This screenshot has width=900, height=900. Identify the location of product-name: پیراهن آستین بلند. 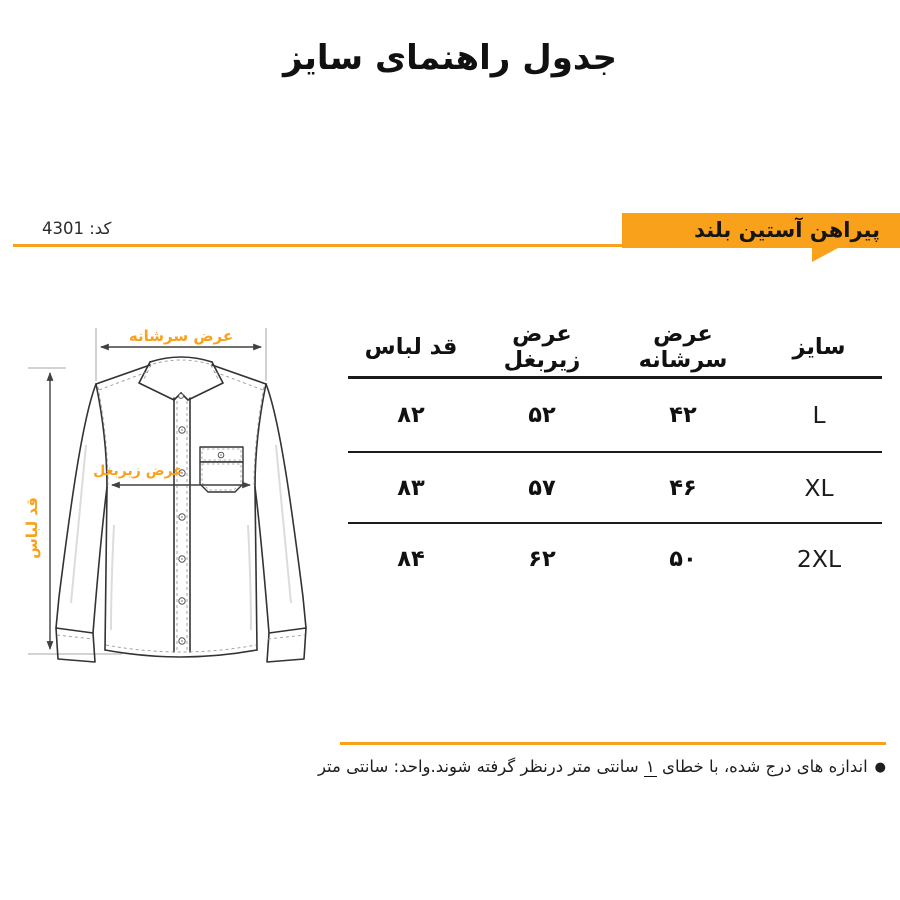
(787, 230).